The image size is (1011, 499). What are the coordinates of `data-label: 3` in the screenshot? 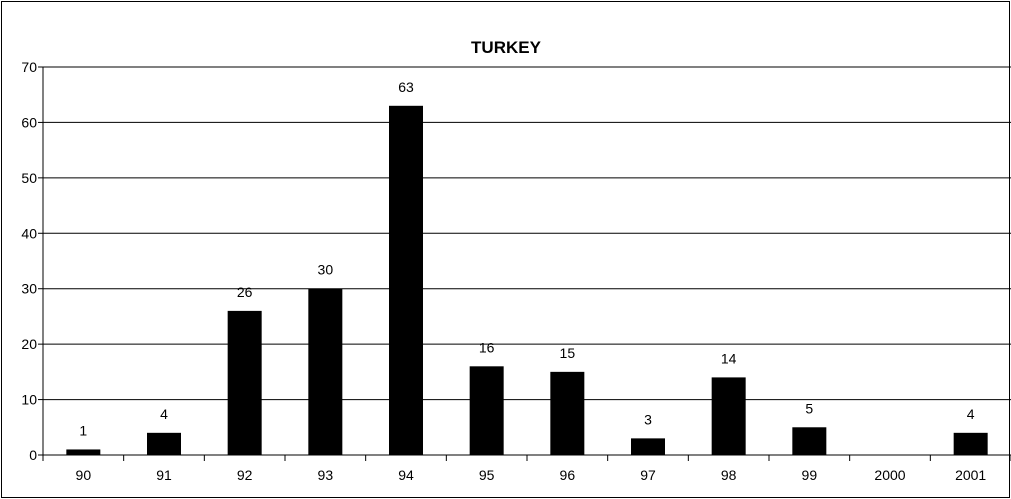 It's located at (648, 419).